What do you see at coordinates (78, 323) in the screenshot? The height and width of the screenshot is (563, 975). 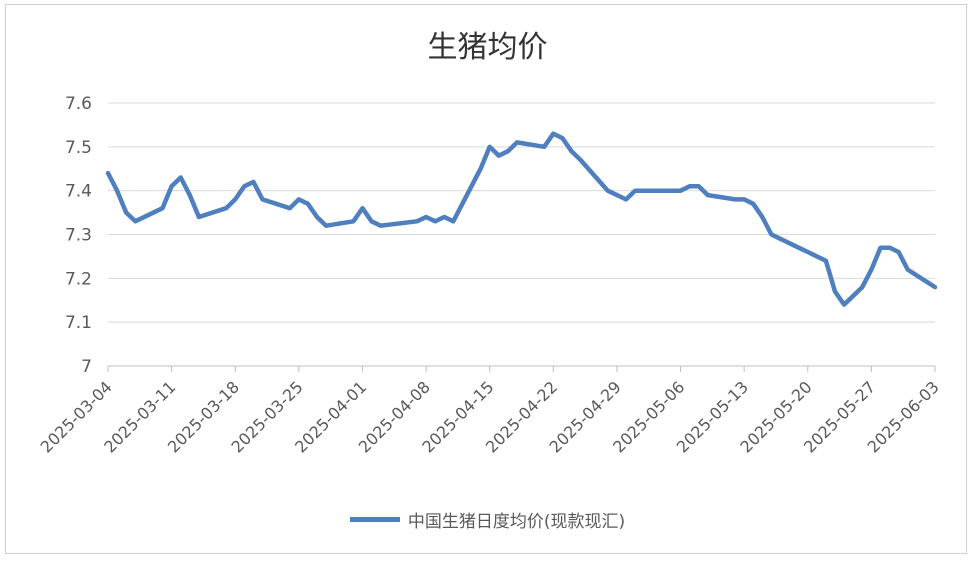 I see `y-tick-label: 7.1` at bounding box center [78, 323].